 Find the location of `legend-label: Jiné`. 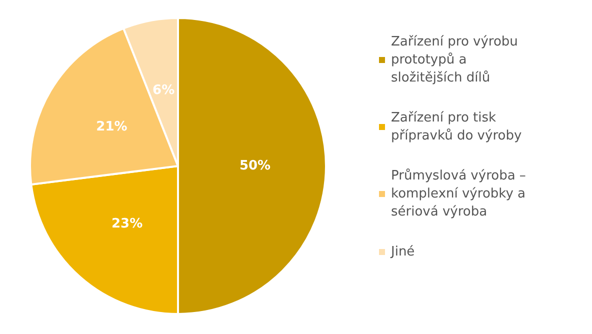

legend-label: Jiné is located at coordinates (402, 252).